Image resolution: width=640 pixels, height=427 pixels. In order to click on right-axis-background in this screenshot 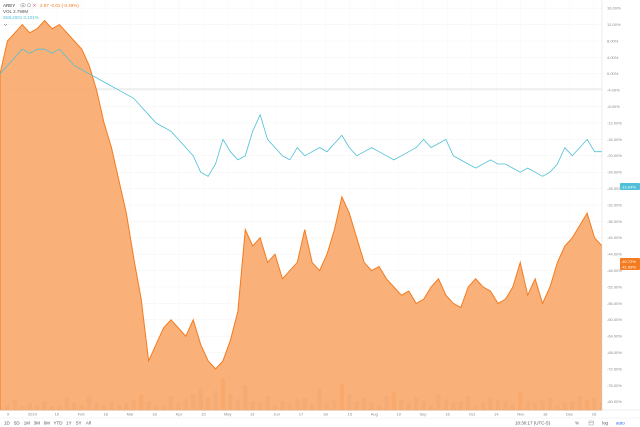, I will do `click(621, 205)`.